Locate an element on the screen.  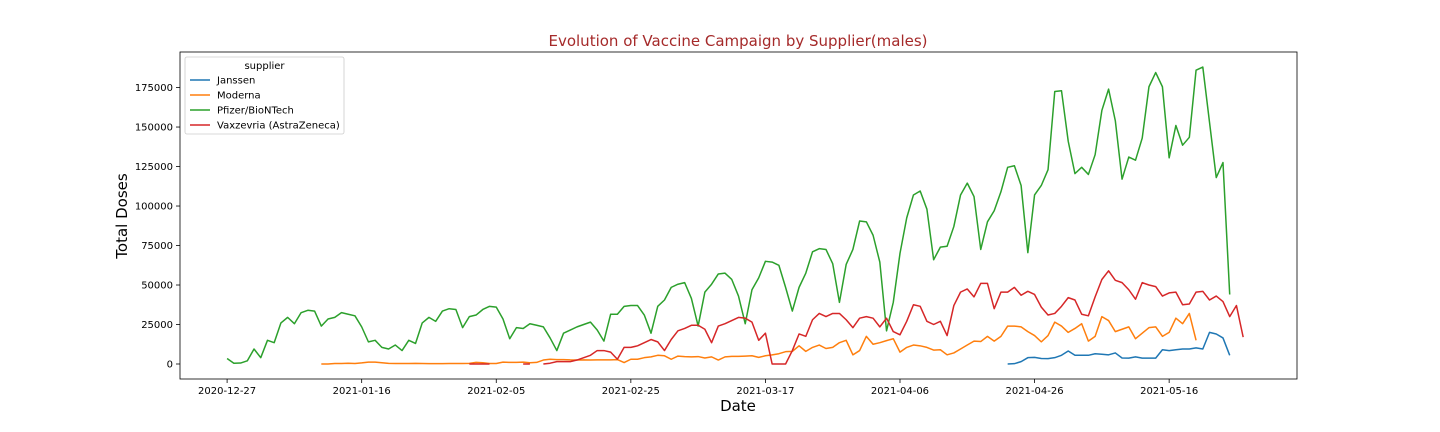
legend-label: Janssen is located at coordinates (235, 81).